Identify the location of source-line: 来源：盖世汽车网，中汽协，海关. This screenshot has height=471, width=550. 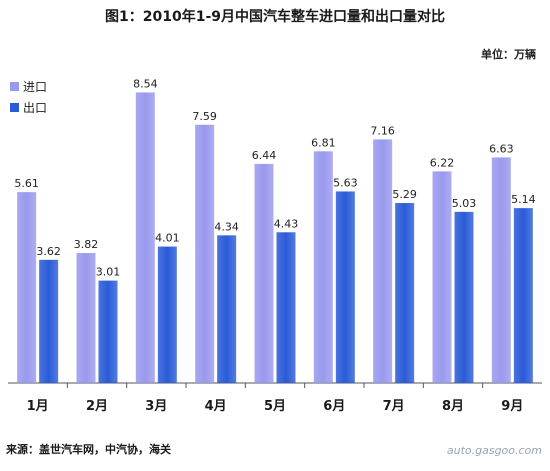
(88, 449).